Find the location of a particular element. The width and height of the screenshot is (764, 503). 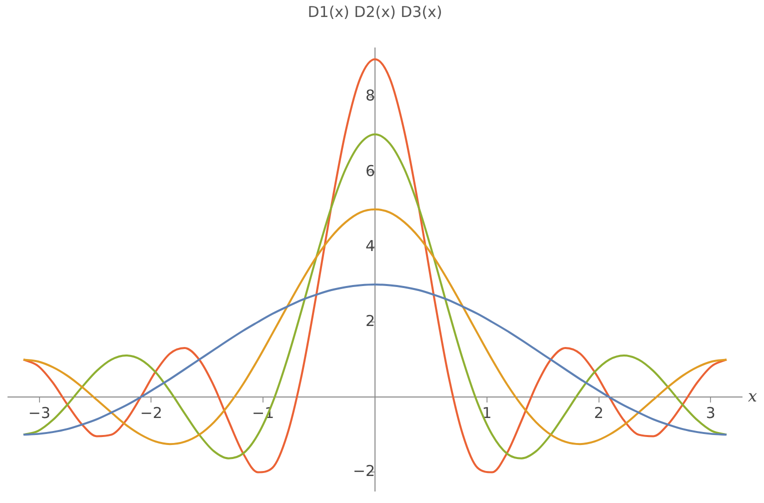

y-tick-label: 6 is located at coordinates (370, 171).